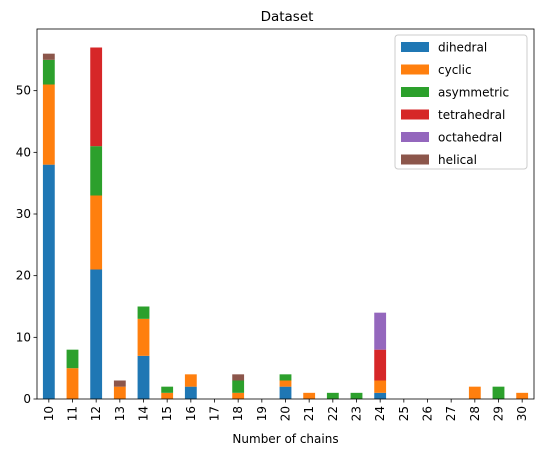 The width and height of the screenshot is (543, 456). Describe the element at coordinates (286, 413) in the screenshot. I see `x-tick-label: 20` at that location.